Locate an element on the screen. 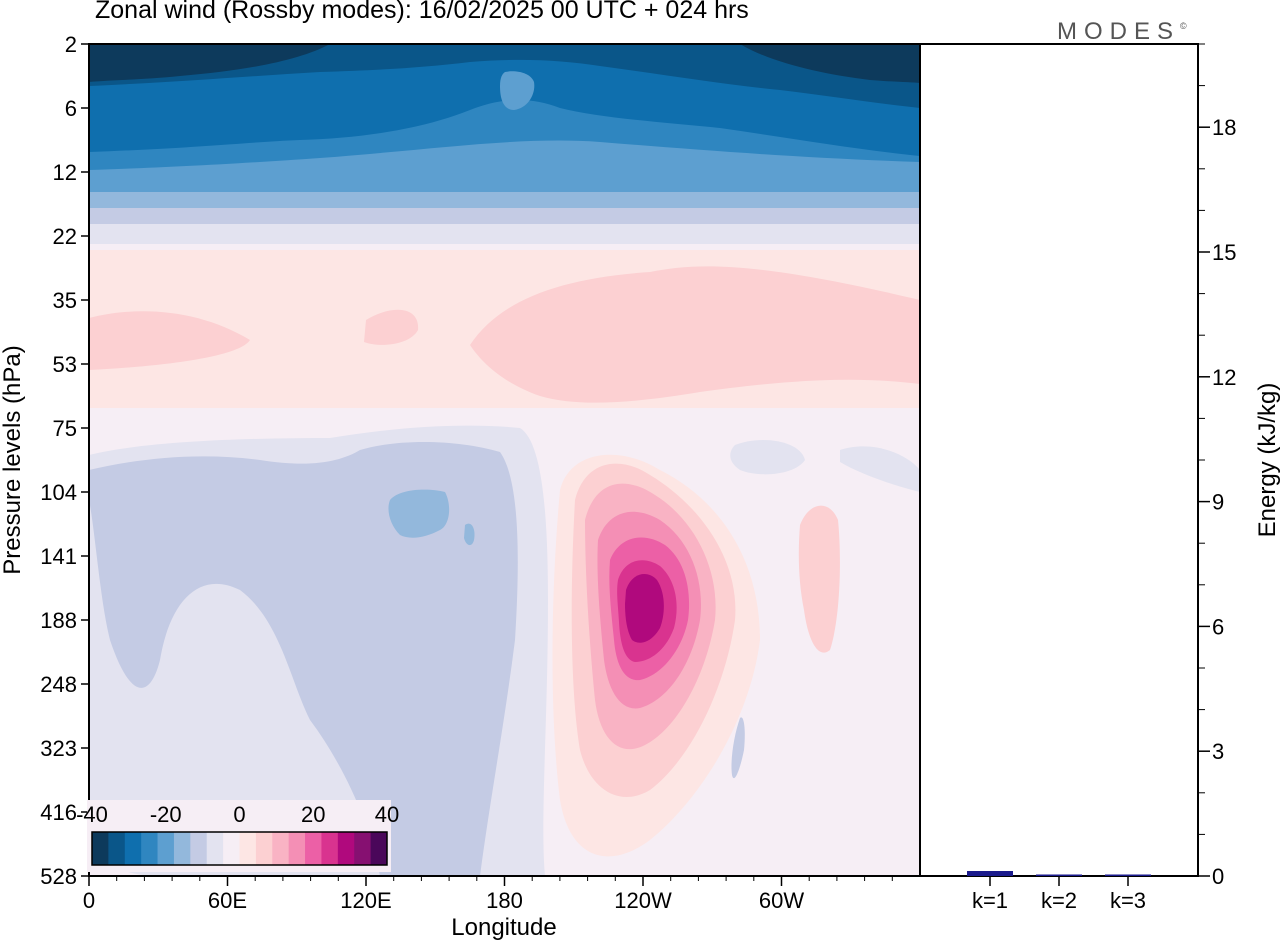 This screenshot has height=942, width=1280. layer-c0-west is located at coordinates (209, 63).